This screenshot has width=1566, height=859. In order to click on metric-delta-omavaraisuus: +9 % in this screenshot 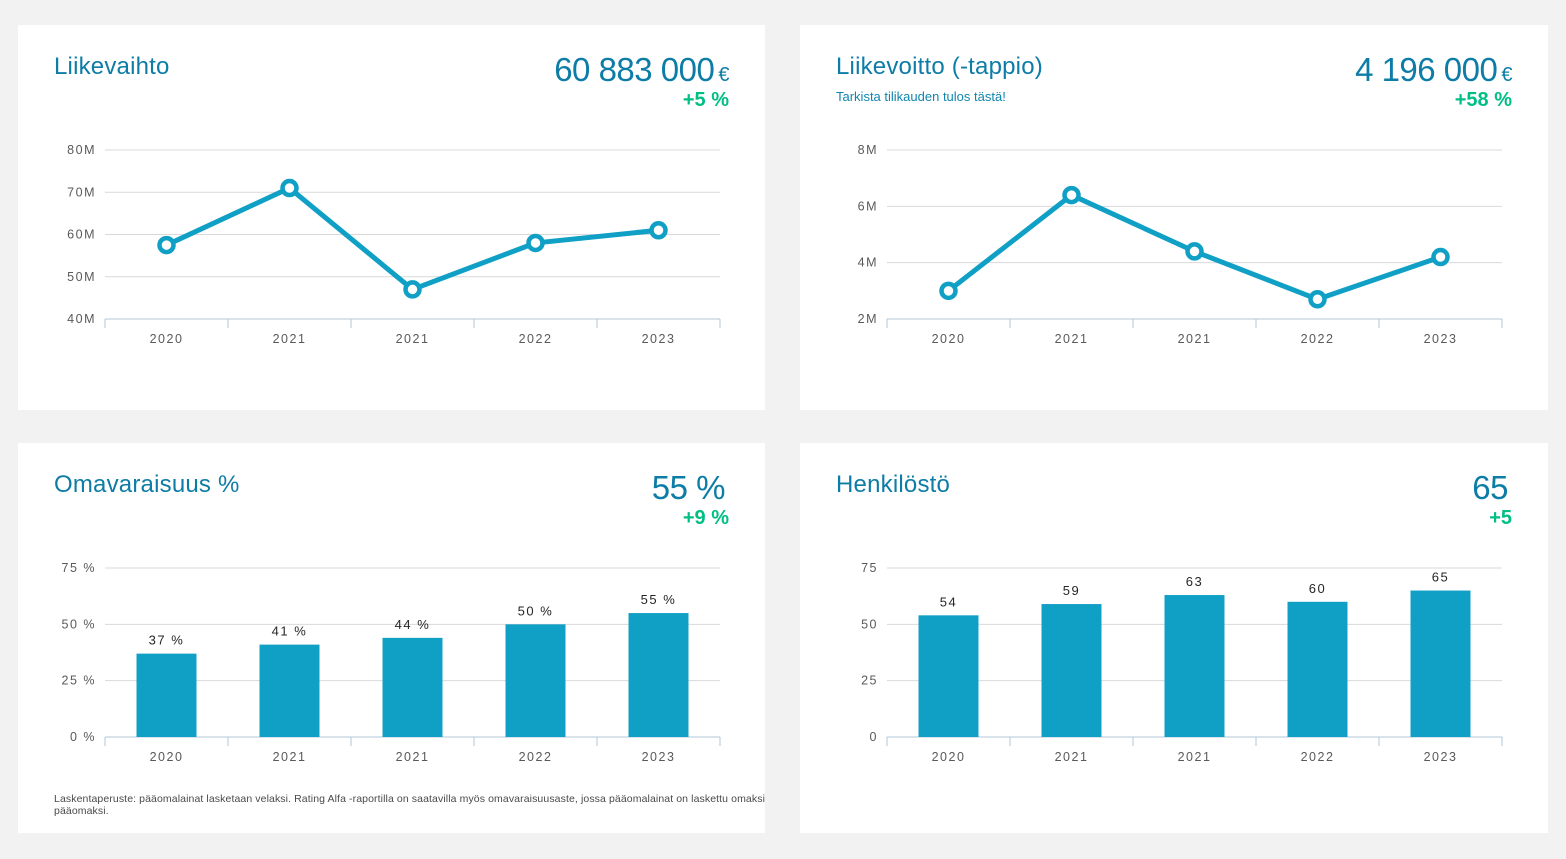, I will do `click(705, 518)`.